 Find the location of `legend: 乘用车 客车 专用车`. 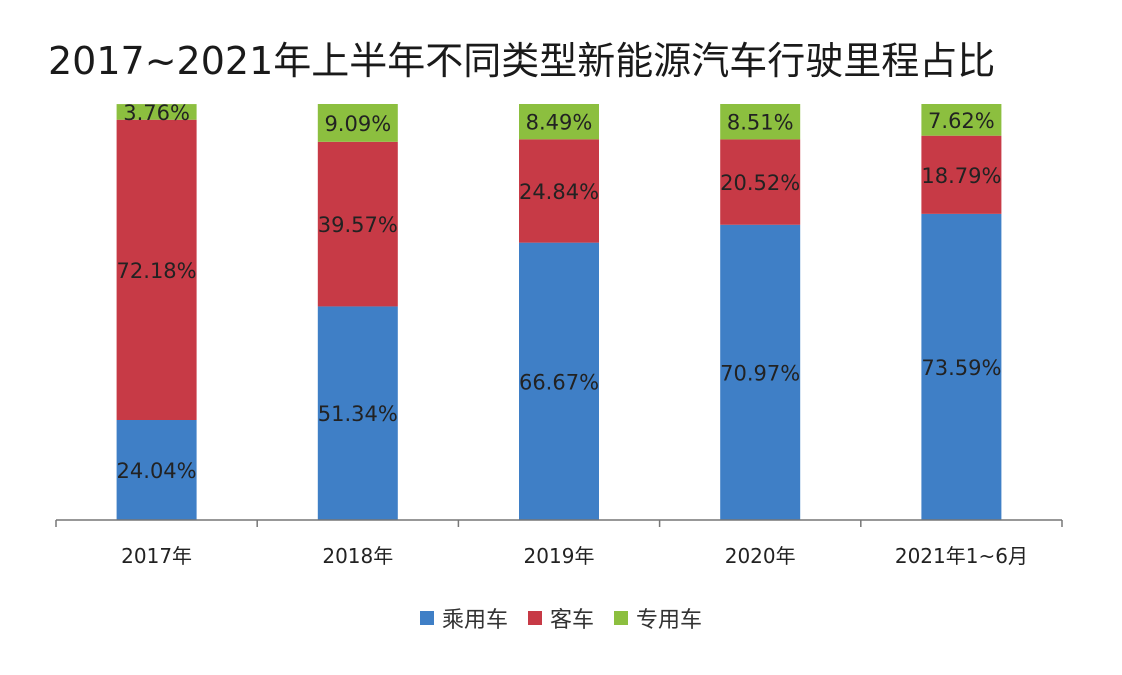

legend: 乘用车 客车 专用车 is located at coordinates (561, 618).